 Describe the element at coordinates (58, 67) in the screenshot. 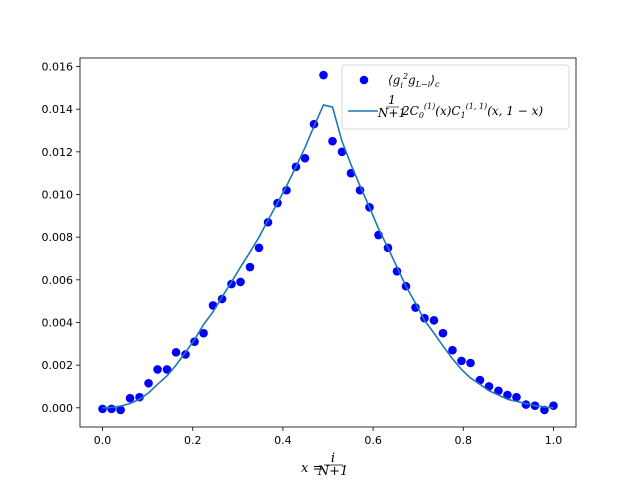

I see `y-tick-label-8: 0.016` at that location.